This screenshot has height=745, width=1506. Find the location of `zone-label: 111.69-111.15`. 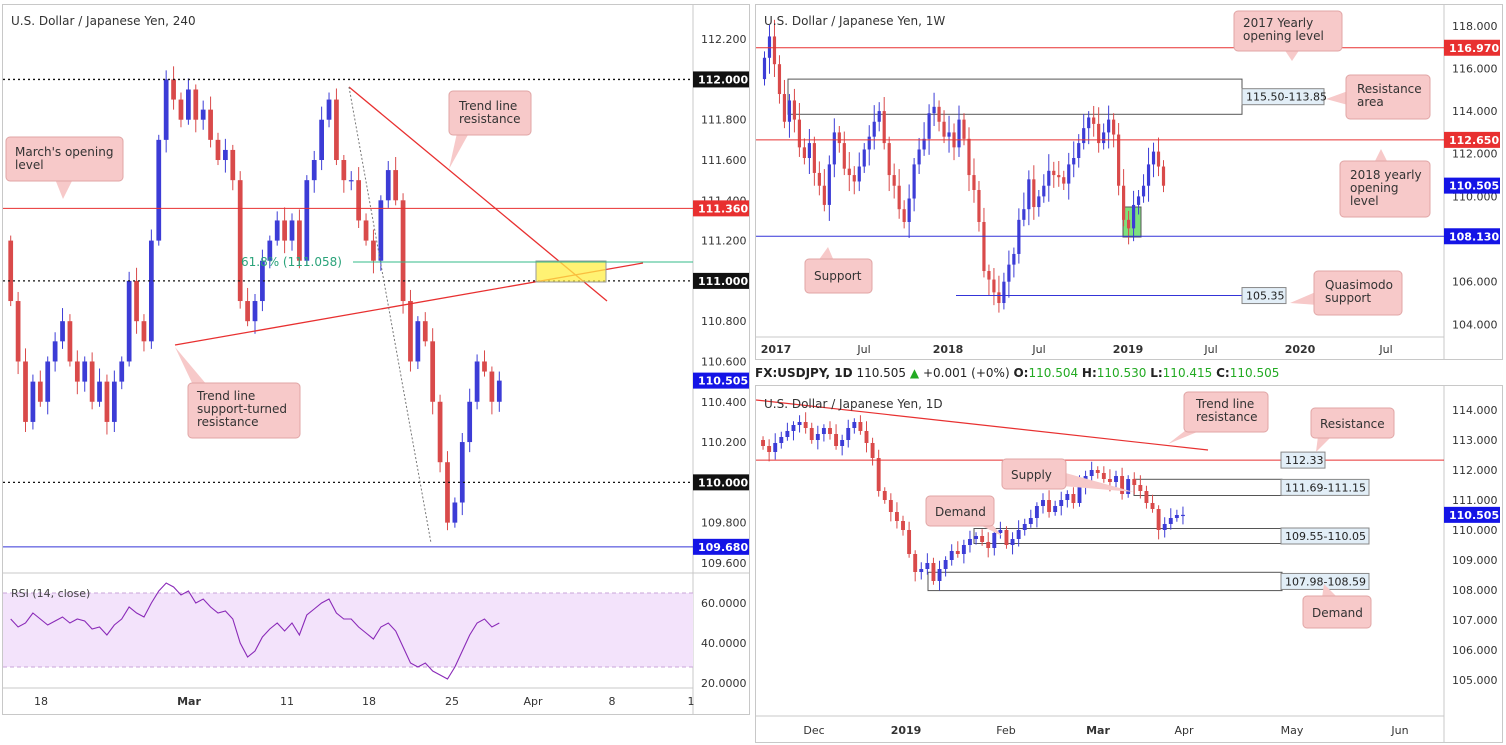

zone-label: 111.69-111.15 is located at coordinates (1325, 487).